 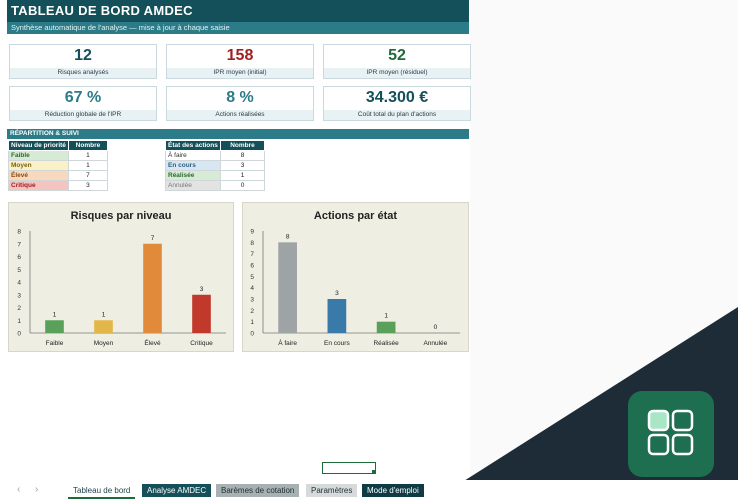 I want to click on tab-analyse-amdec: Analyse AMDEC, so click(x=177, y=490).